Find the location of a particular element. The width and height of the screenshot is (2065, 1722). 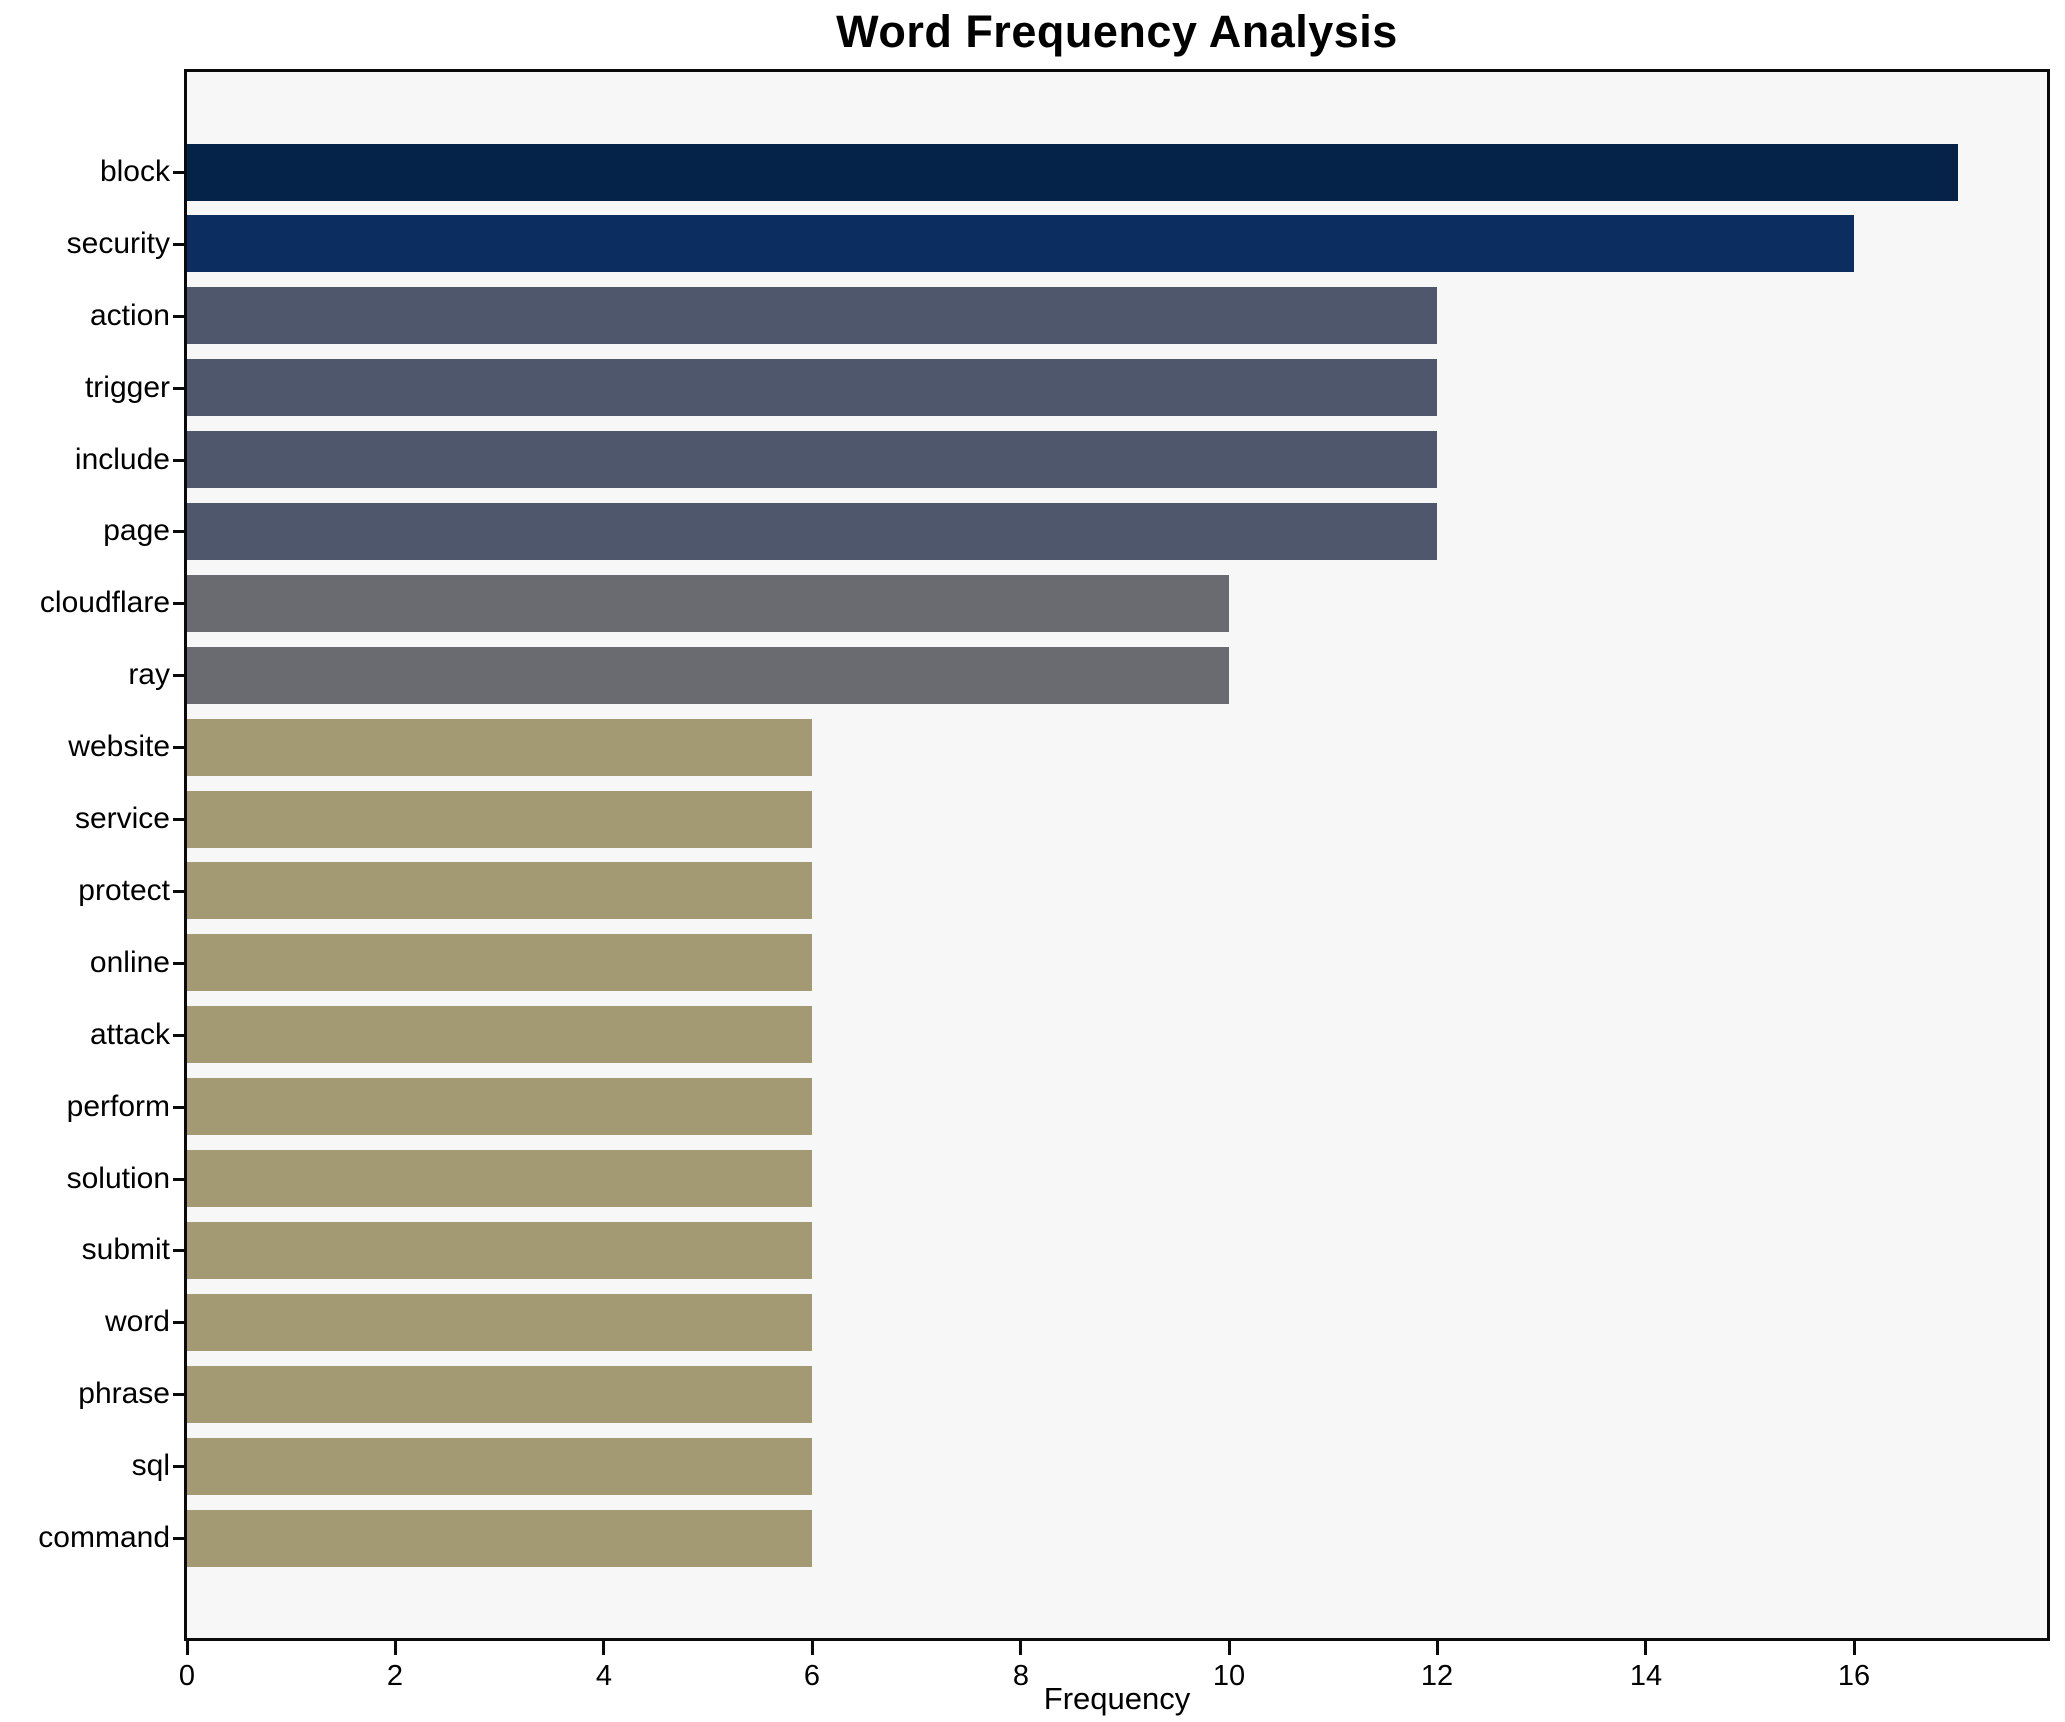

y-tick-label-phrase: phrase is located at coordinates (124, 1393).